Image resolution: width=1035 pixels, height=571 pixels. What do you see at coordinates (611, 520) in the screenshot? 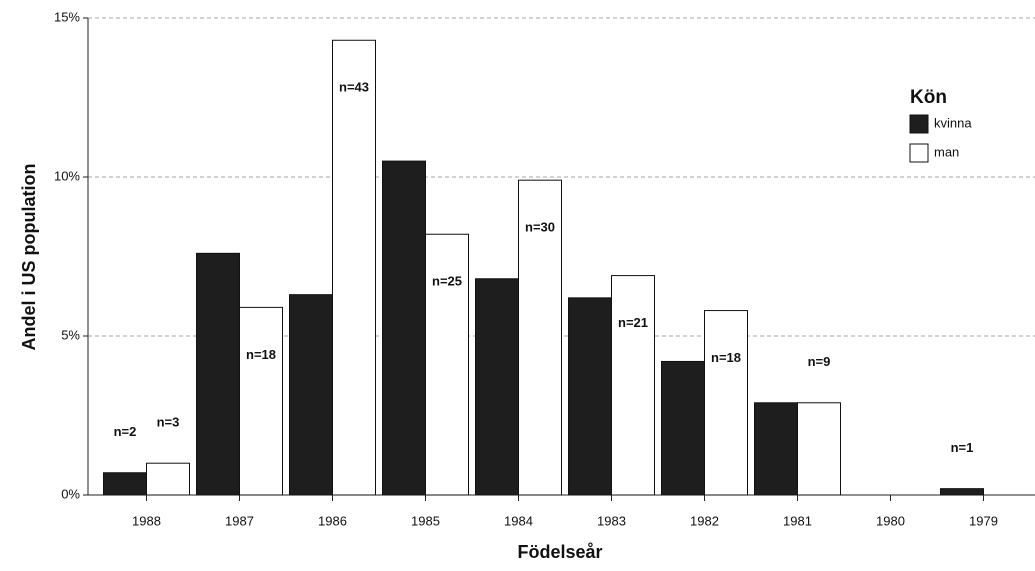
I see `x-tick-label: 1983` at bounding box center [611, 520].